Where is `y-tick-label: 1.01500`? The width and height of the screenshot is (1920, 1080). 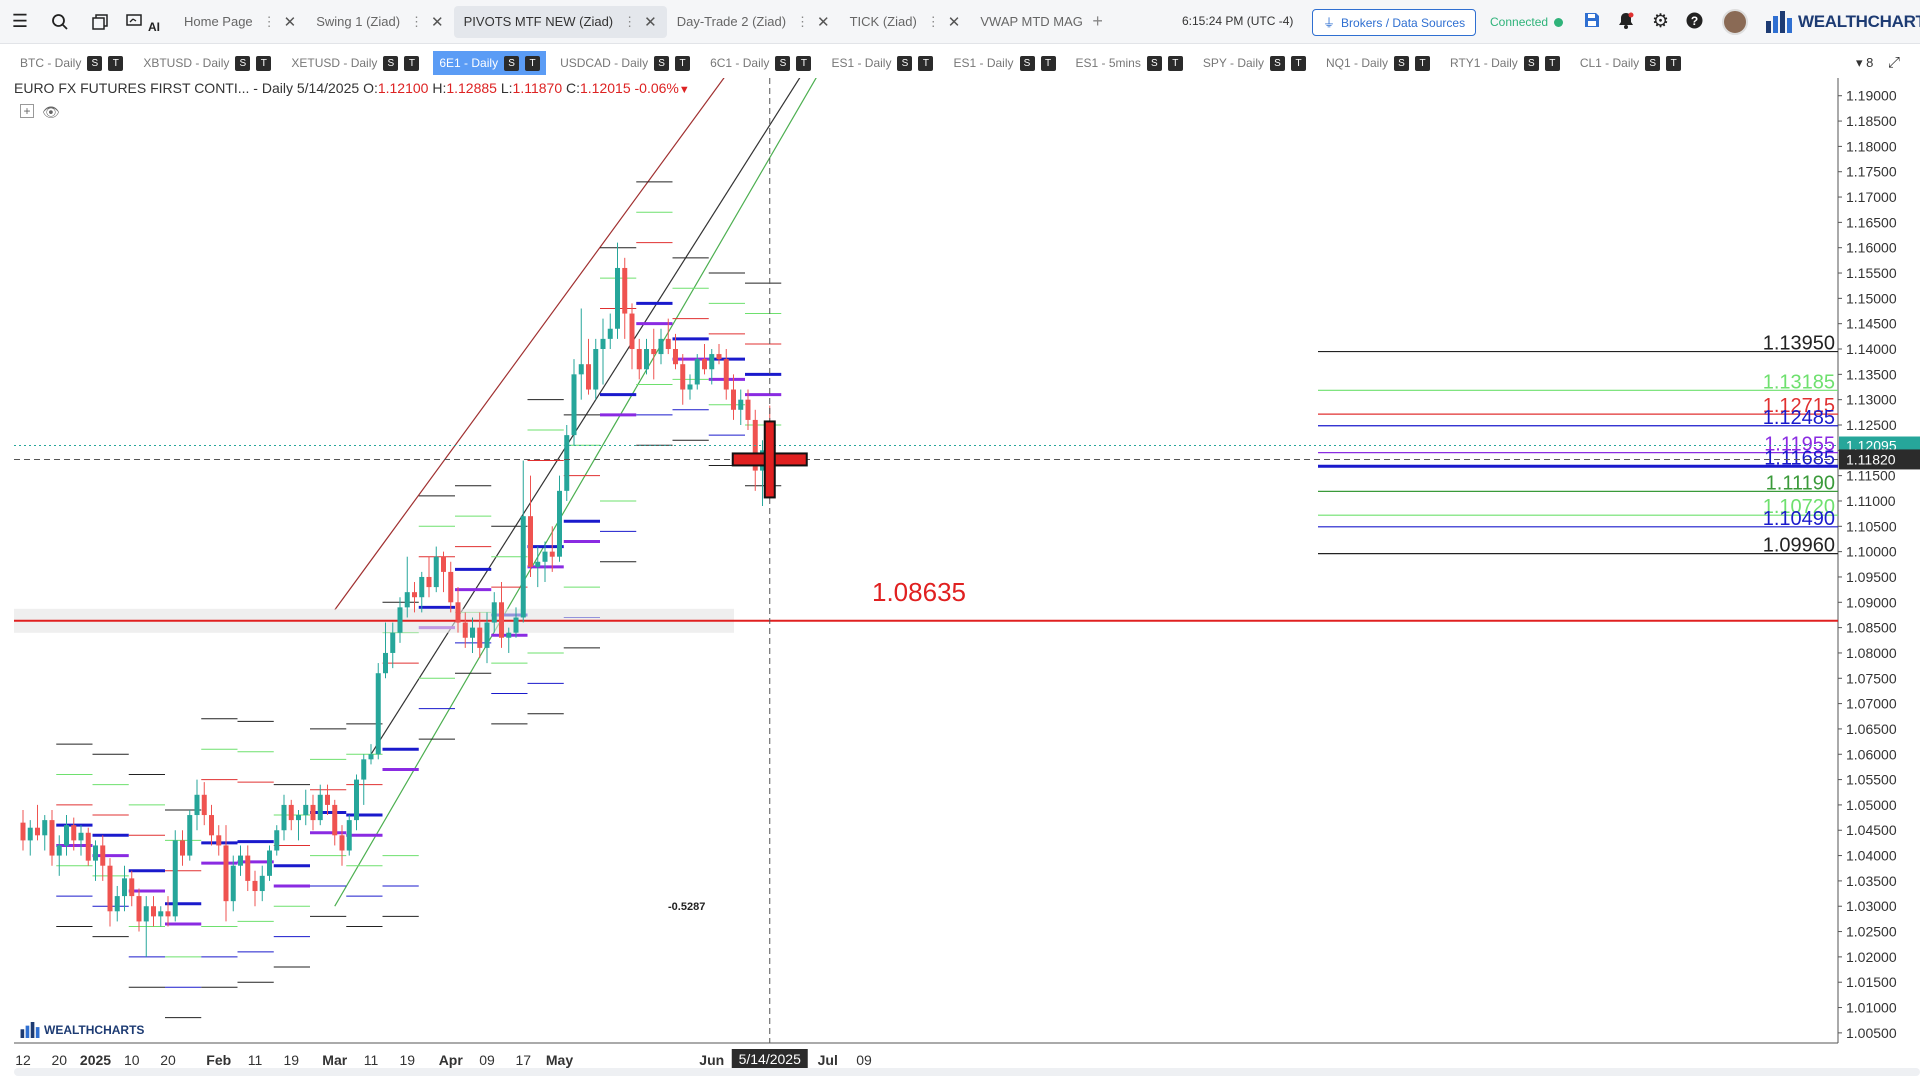
y-tick-label: 1.01500 is located at coordinates (1871, 982).